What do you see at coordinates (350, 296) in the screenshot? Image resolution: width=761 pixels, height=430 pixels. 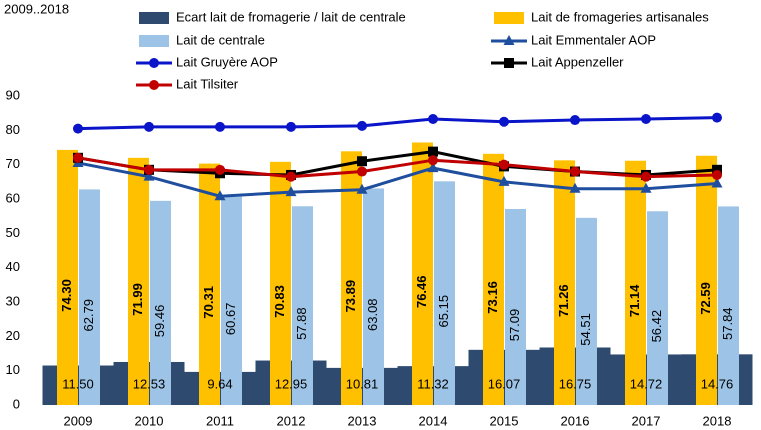 I see `value-label: 73.89` at bounding box center [350, 296].